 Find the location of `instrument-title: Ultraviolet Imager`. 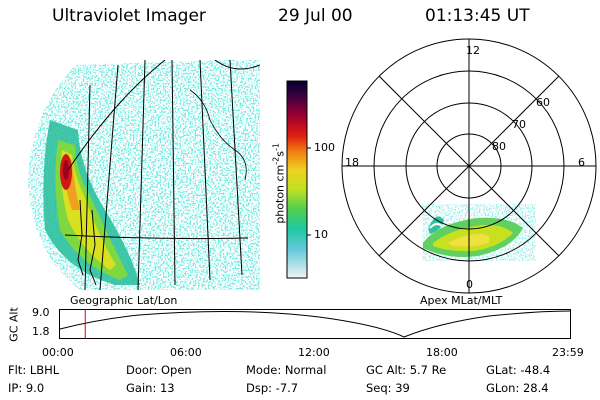

instrument-title: Ultraviolet Imager is located at coordinates (129, 16).